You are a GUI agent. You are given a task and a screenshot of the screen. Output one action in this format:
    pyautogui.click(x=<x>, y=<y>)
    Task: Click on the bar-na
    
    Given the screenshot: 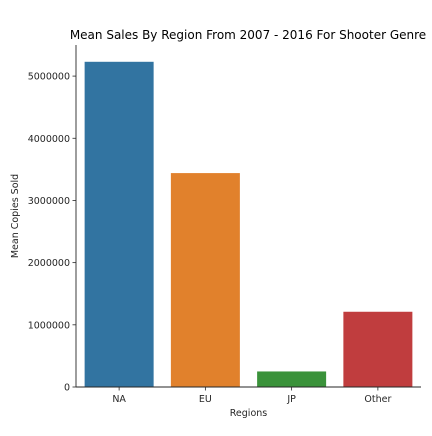 What is the action you would take?
    pyautogui.click(x=119, y=224)
    